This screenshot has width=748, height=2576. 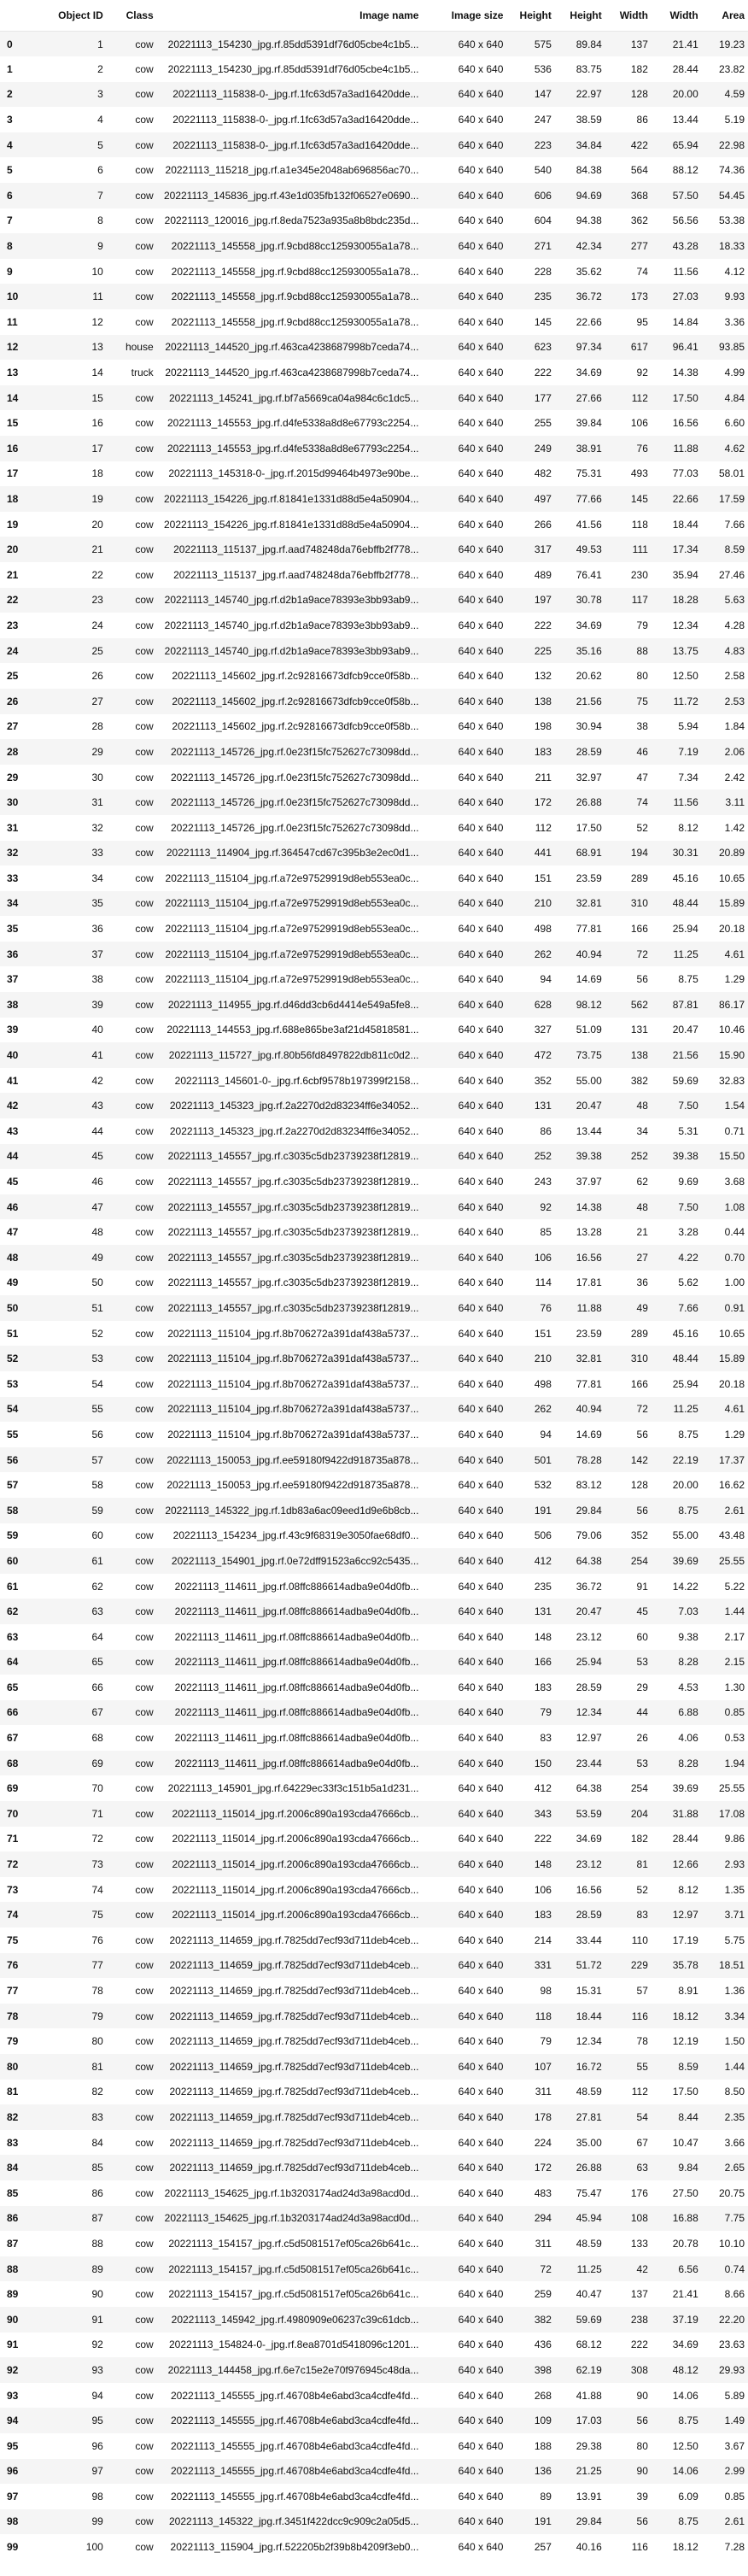 What do you see at coordinates (734, 2168) in the screenshot?
I see `area-cell: 2.65` at bounding box center [734, 2168].